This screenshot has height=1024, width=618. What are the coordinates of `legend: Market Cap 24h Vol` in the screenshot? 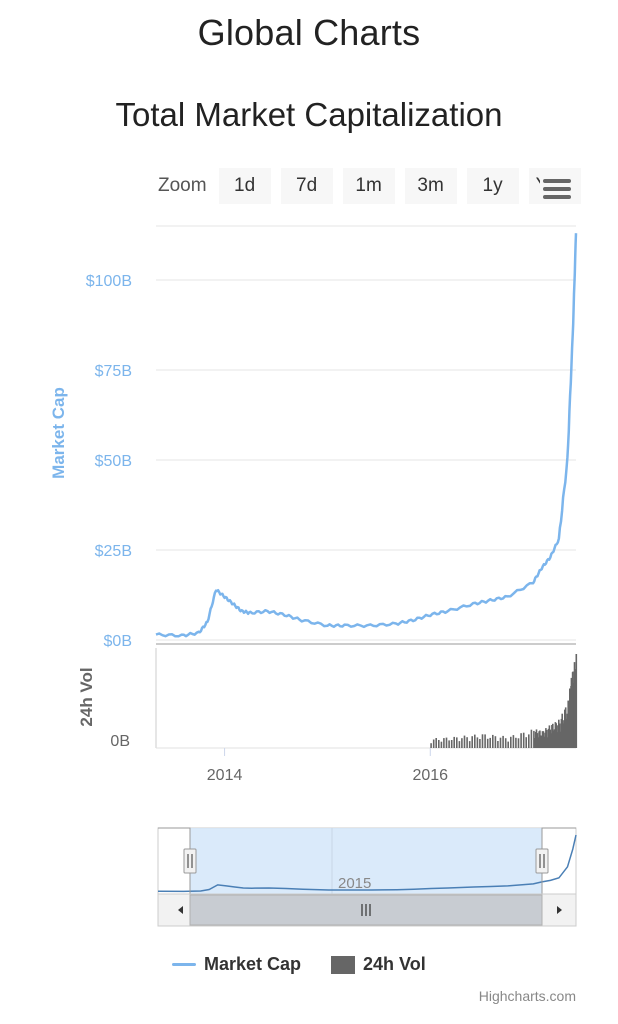 It's located at (299, 964).